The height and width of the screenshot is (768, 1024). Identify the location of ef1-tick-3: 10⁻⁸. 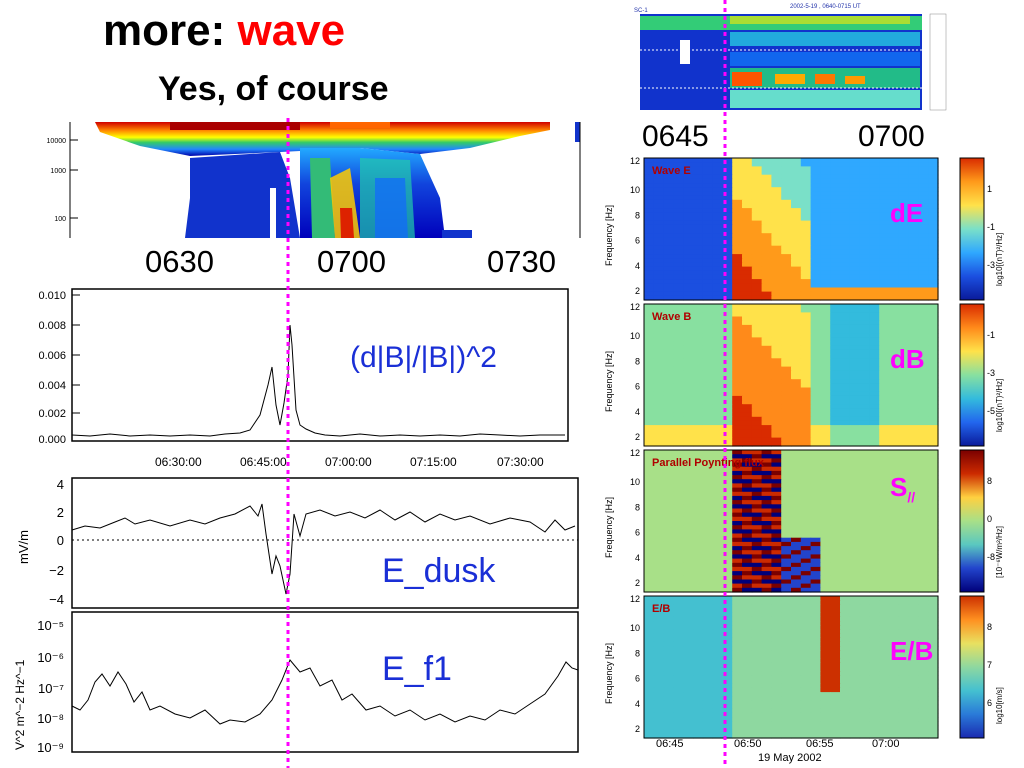
(50, 718).